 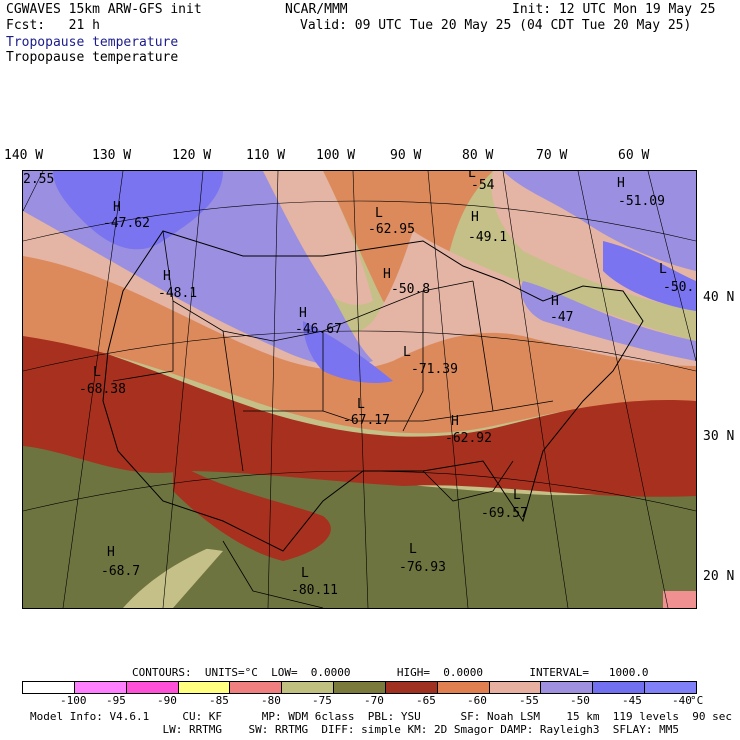 I want to click on field-band-blue-central, so click(x=348, y=352).